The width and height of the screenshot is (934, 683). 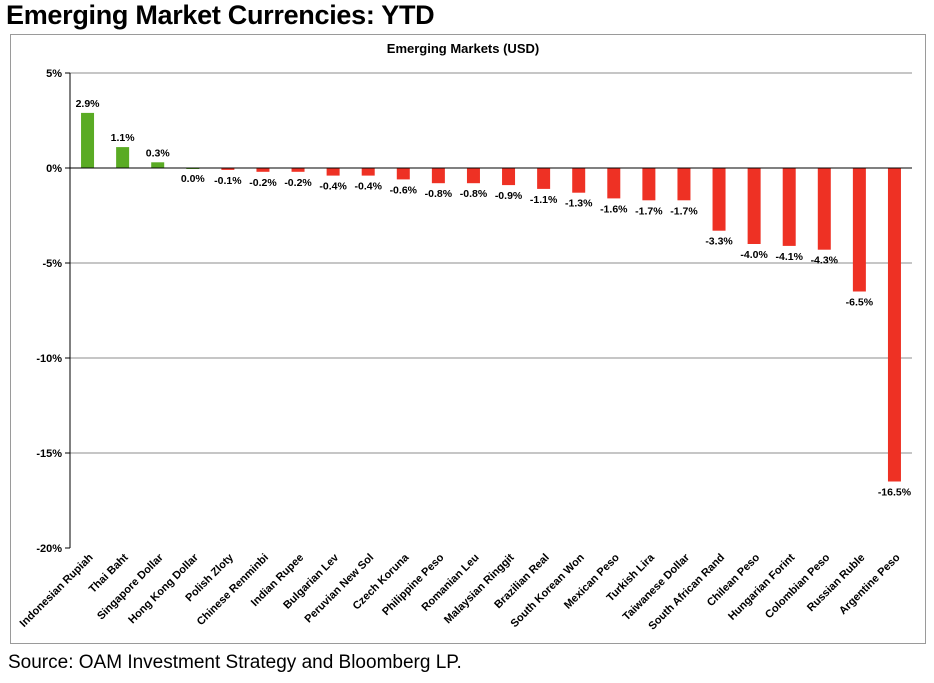 I want to click on y-tick-label: -20%, so click(x=49, y=549).